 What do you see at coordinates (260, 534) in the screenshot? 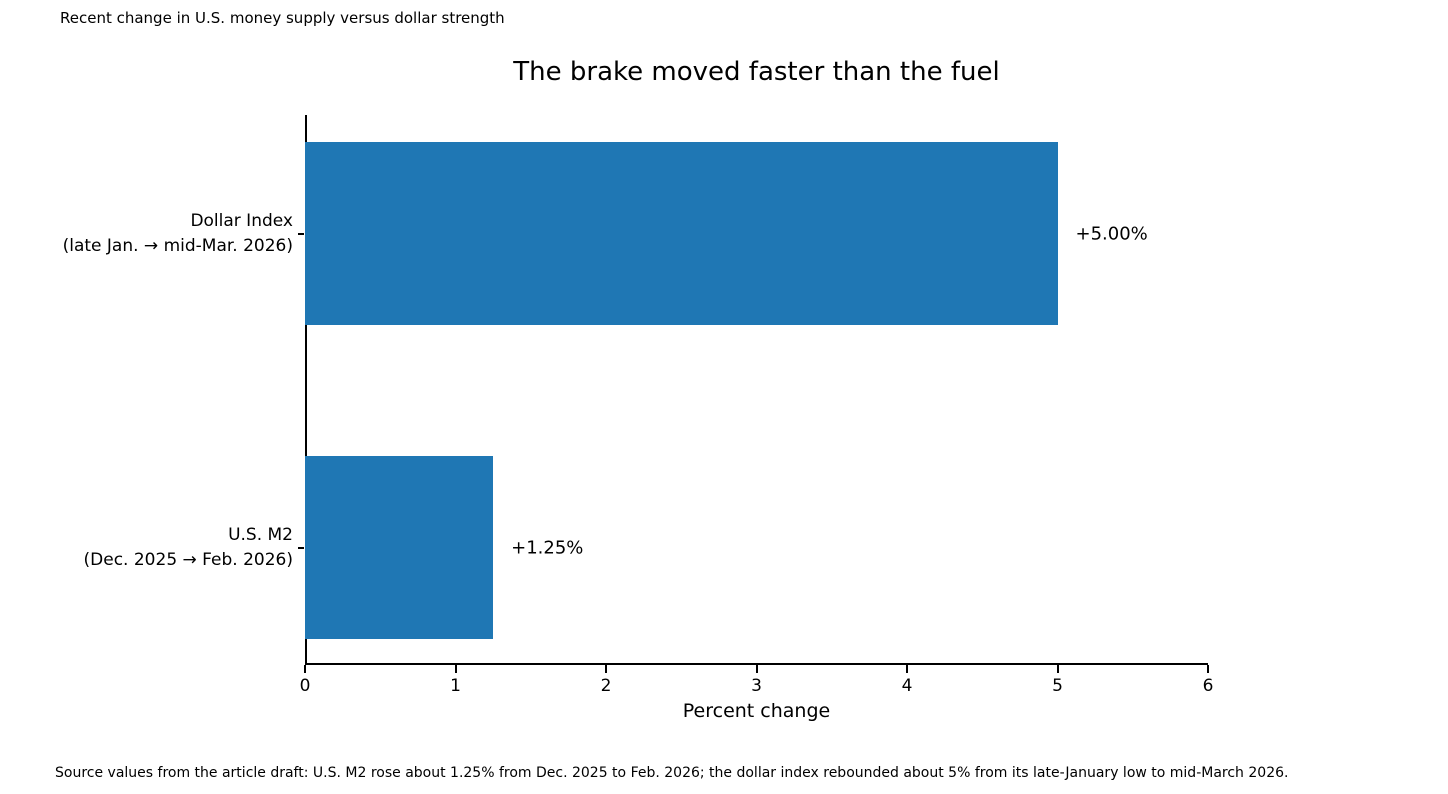
I see `y-tick-label-line: U.S. M2` at bounding box center [260, 534].